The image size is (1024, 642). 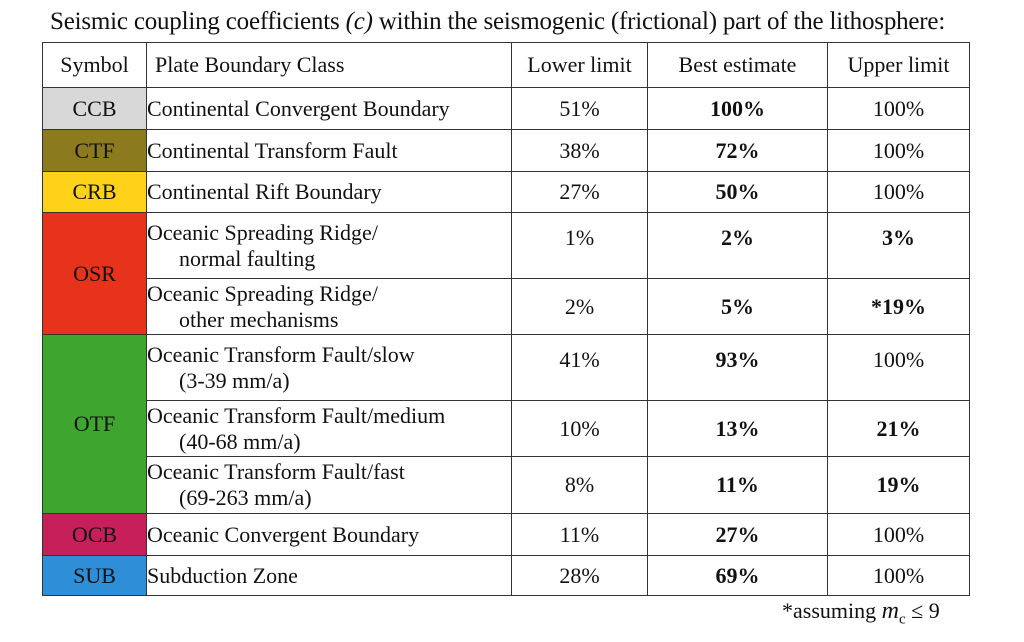 What do you see at coordinates (245, 497) in the screenshot?
I see `class-line2: (69-263 mm/a)` at bounding box center [245, 497].